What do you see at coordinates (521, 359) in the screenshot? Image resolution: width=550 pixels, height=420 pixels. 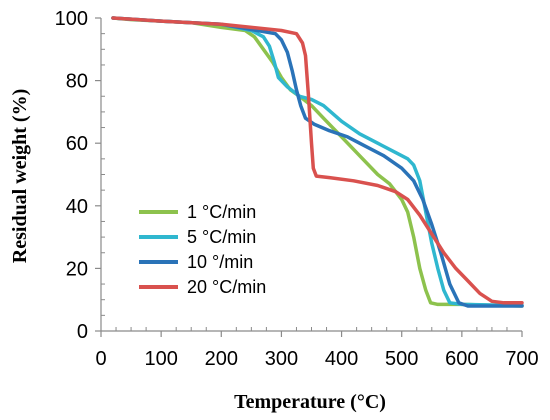 I see `x-tick-label: 700` at bounding box center [521, 359].